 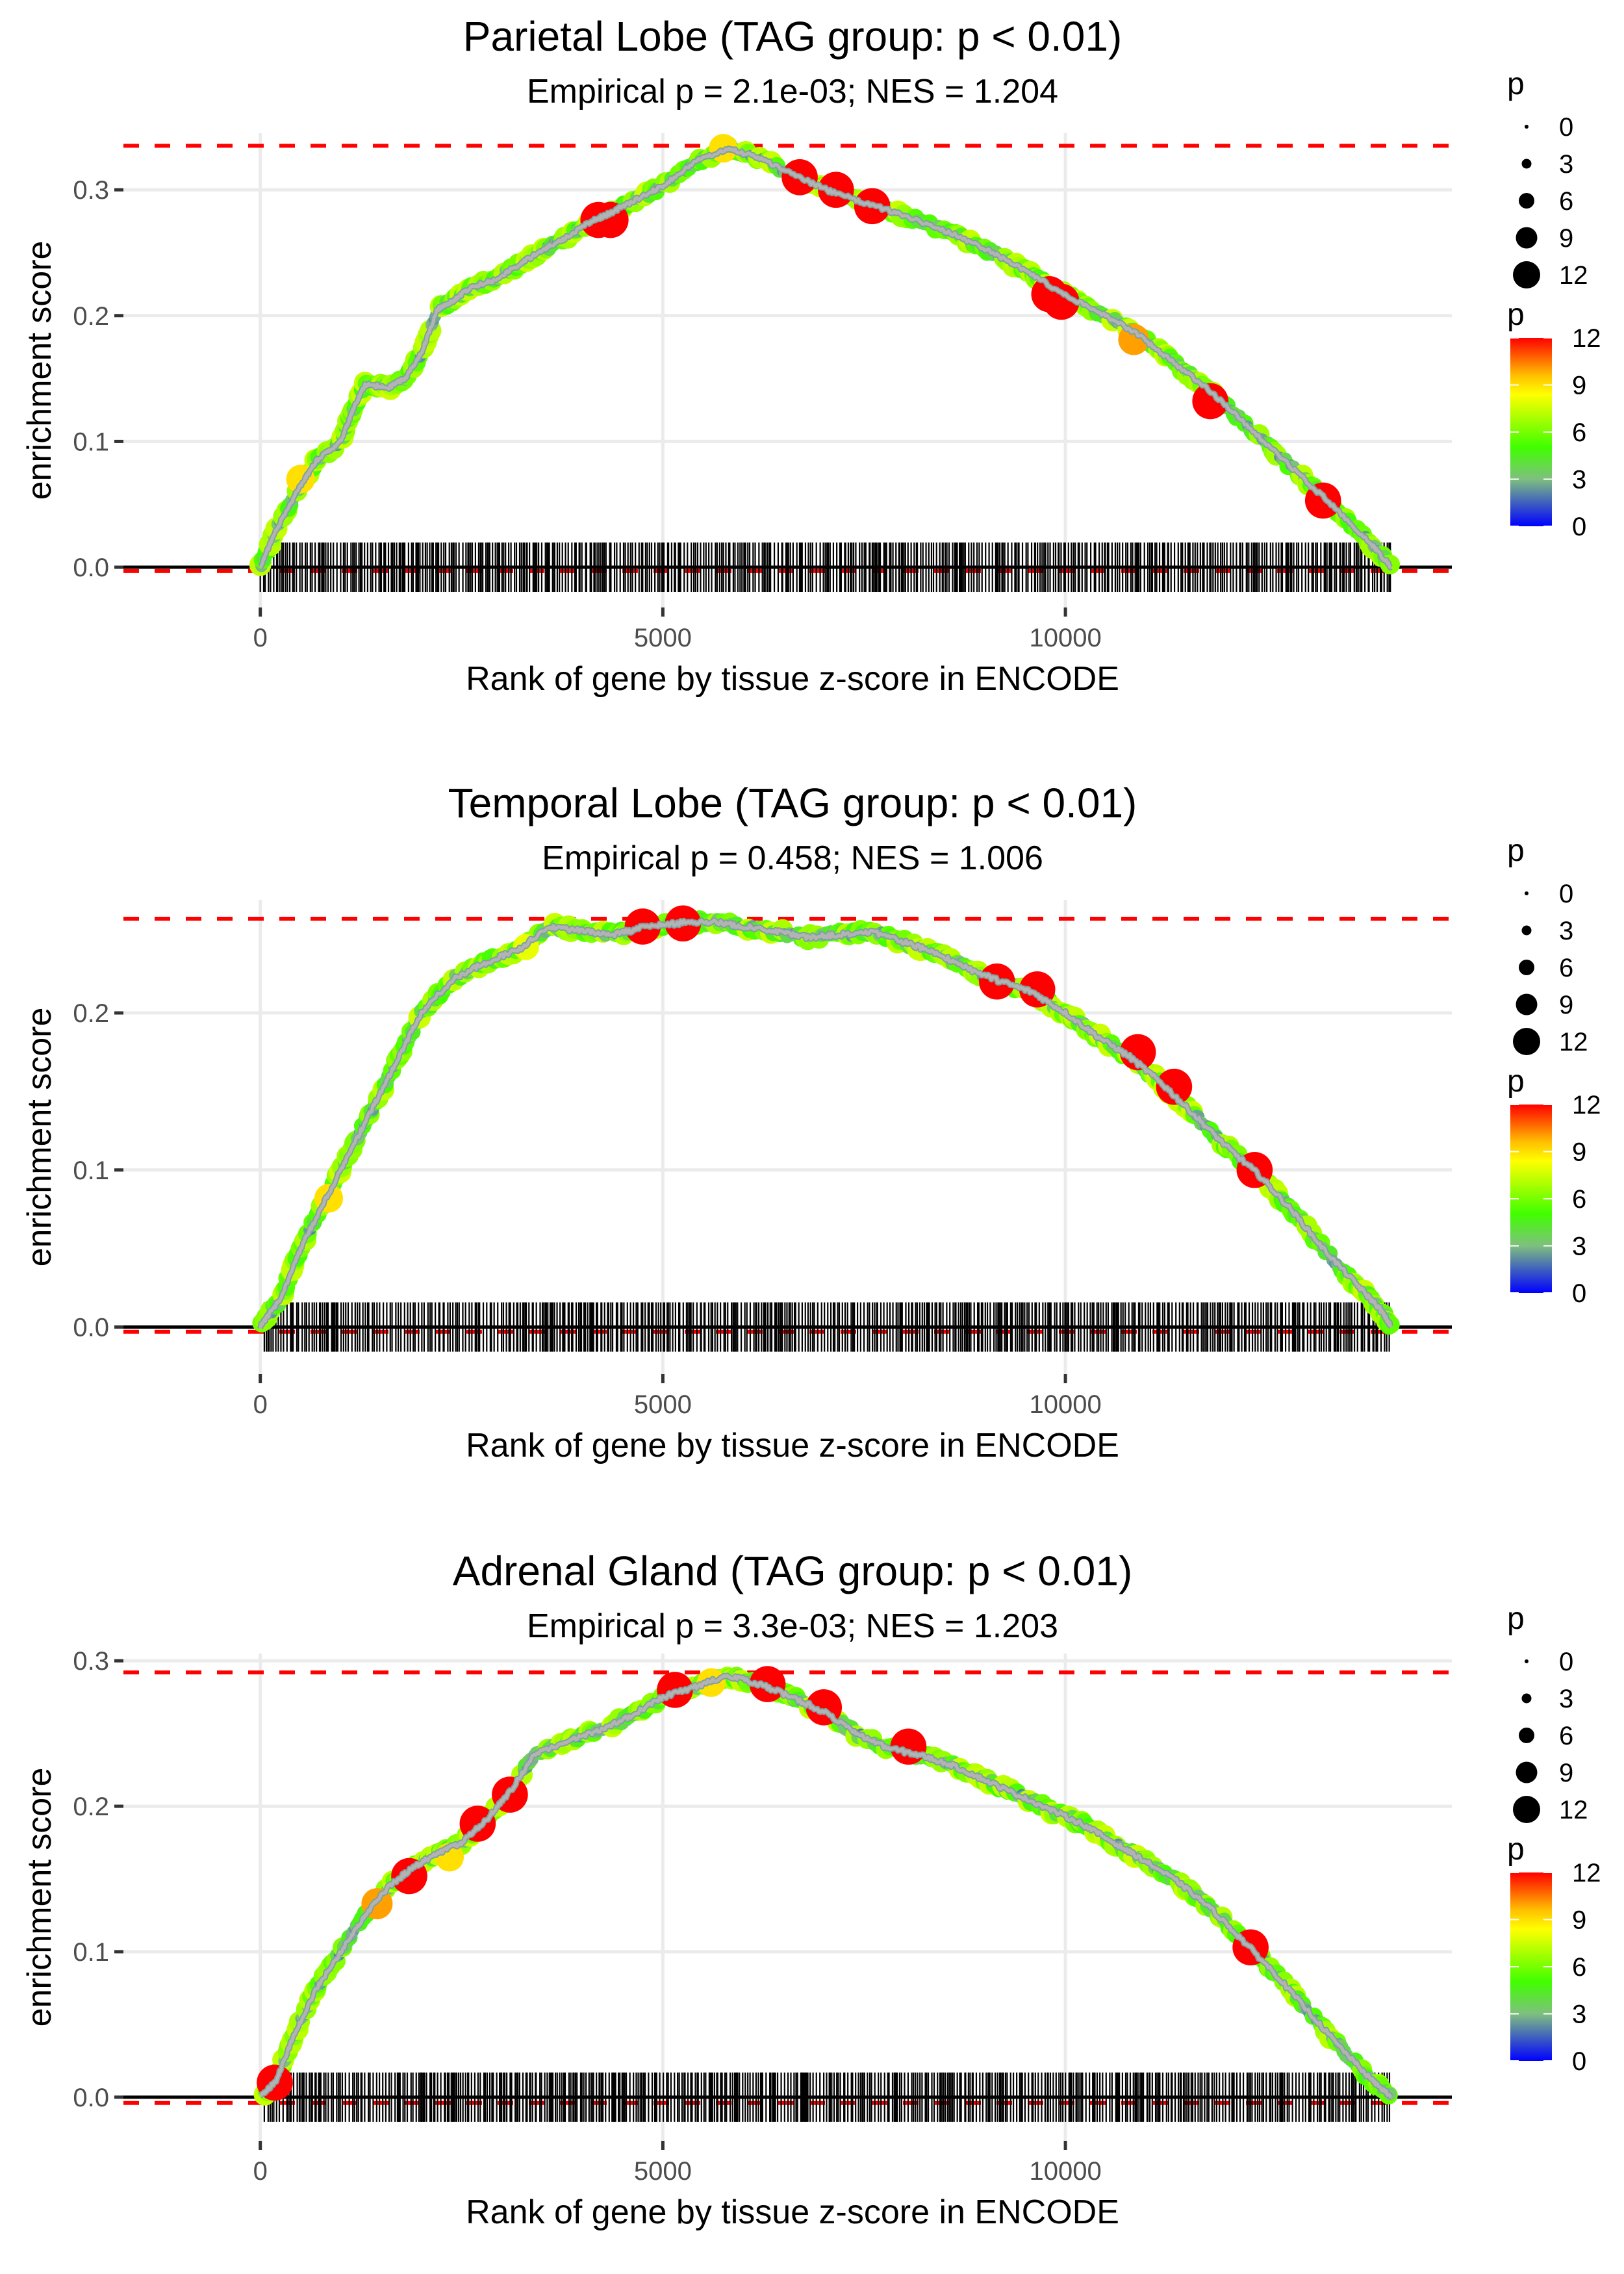 What do you see at coordinates (793, 1571) in the screenshot?
I see `chart-title: Adrenal Gland (TAG group: p < 0.01)` at bounding box center [793, 1571].